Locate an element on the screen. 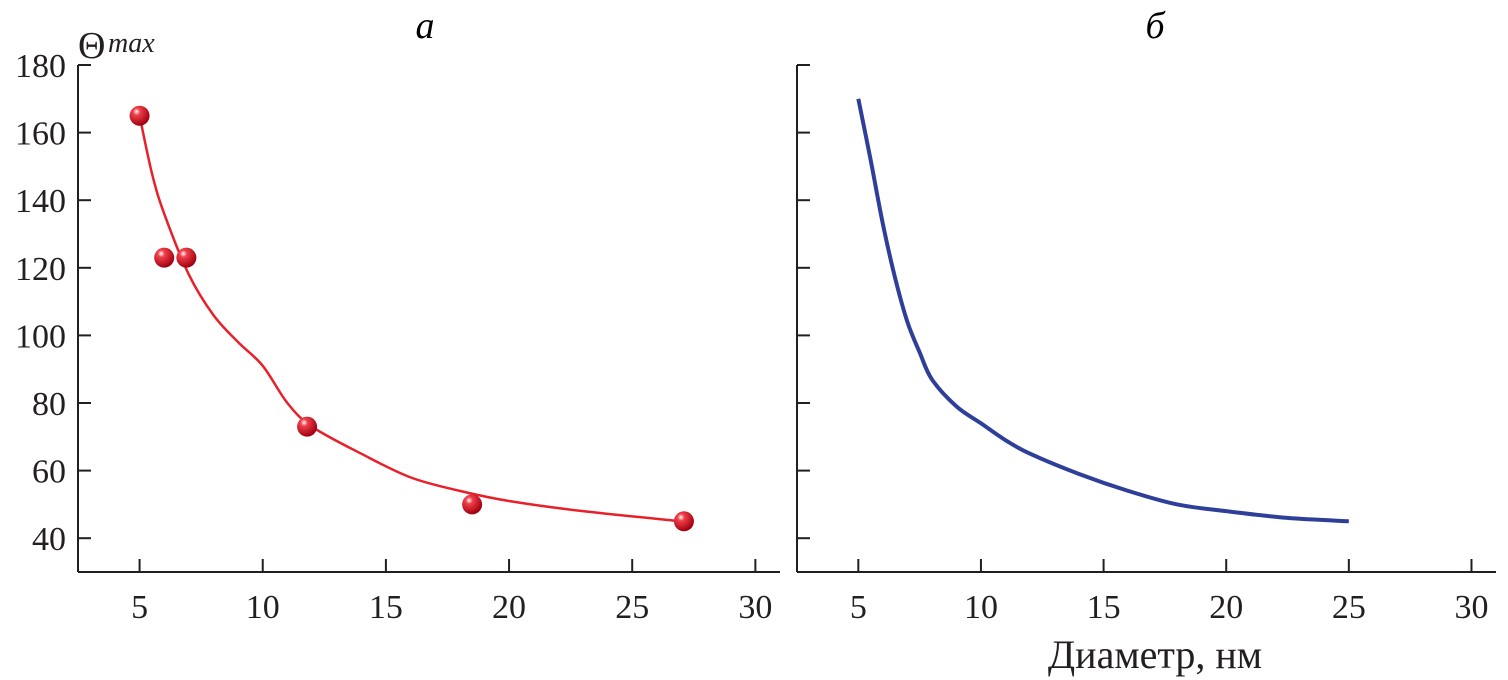 The image size is (1508, 680). y-tick-label: 160 is located at coordinates (40, 134).